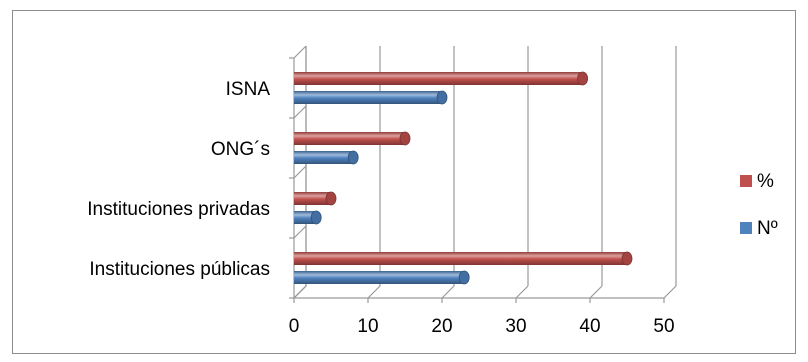 The width and height of the screenshot is (808, 362). What do you see at coordinates (589, 326) in the screenshot?
I see `x-tick-label: 40` at bounding box center [589, 326].